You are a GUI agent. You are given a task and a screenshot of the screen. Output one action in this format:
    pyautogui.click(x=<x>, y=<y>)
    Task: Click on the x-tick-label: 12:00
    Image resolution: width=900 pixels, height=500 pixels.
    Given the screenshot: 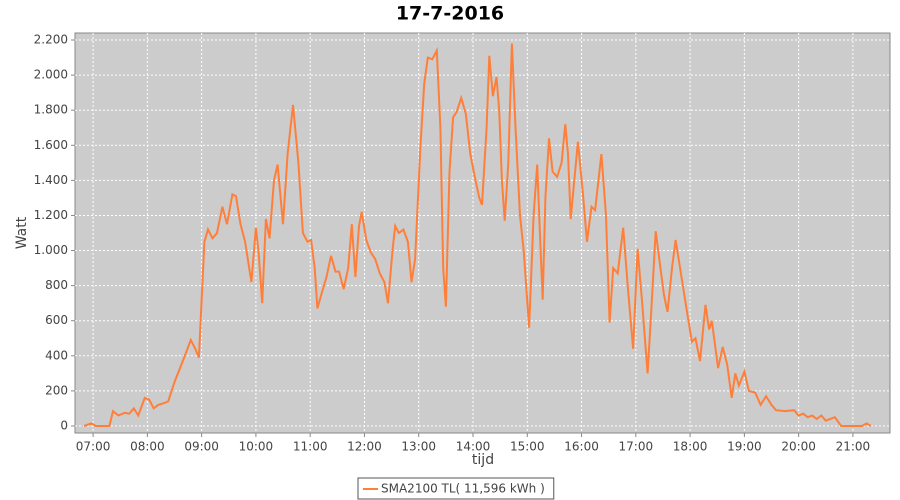 What is the action you would take?
    pyautogui.click(x=364, y=447)
    